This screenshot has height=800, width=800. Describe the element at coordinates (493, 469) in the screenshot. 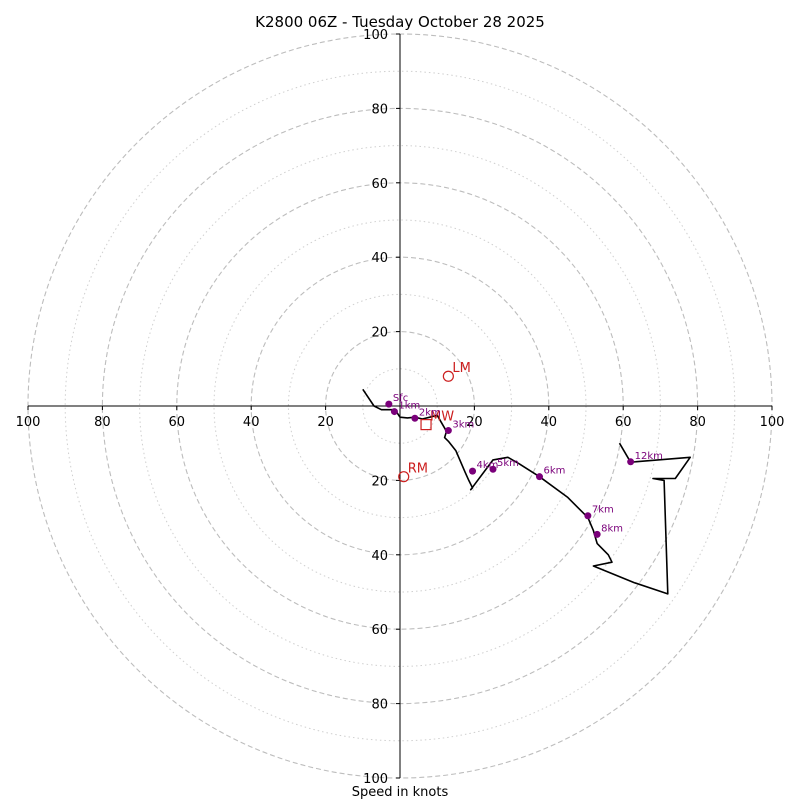

I see `height-marker-5km` at that location.